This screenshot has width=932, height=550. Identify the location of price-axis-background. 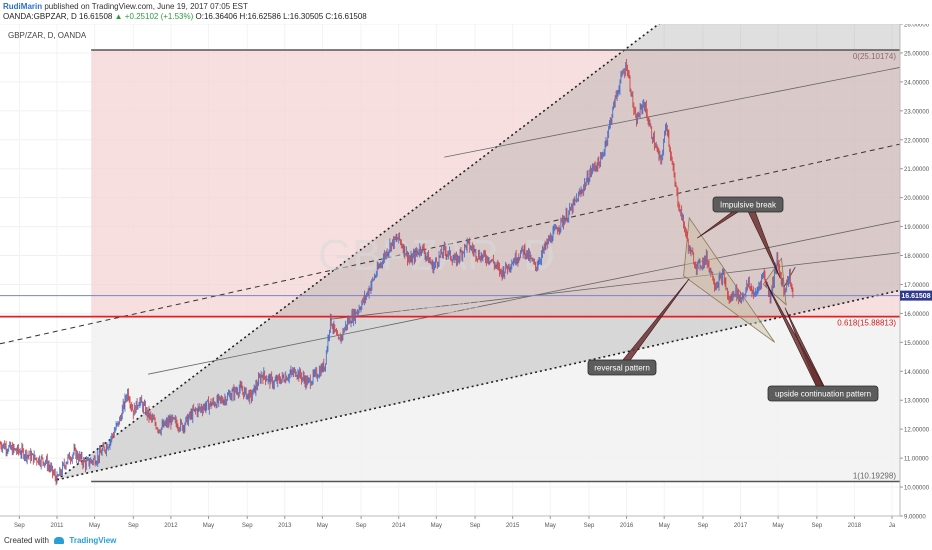
(916, 277).